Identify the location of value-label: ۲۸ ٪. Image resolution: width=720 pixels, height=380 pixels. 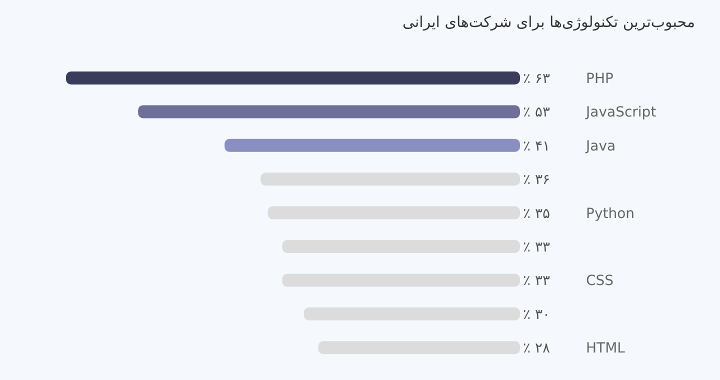
(536, 348).